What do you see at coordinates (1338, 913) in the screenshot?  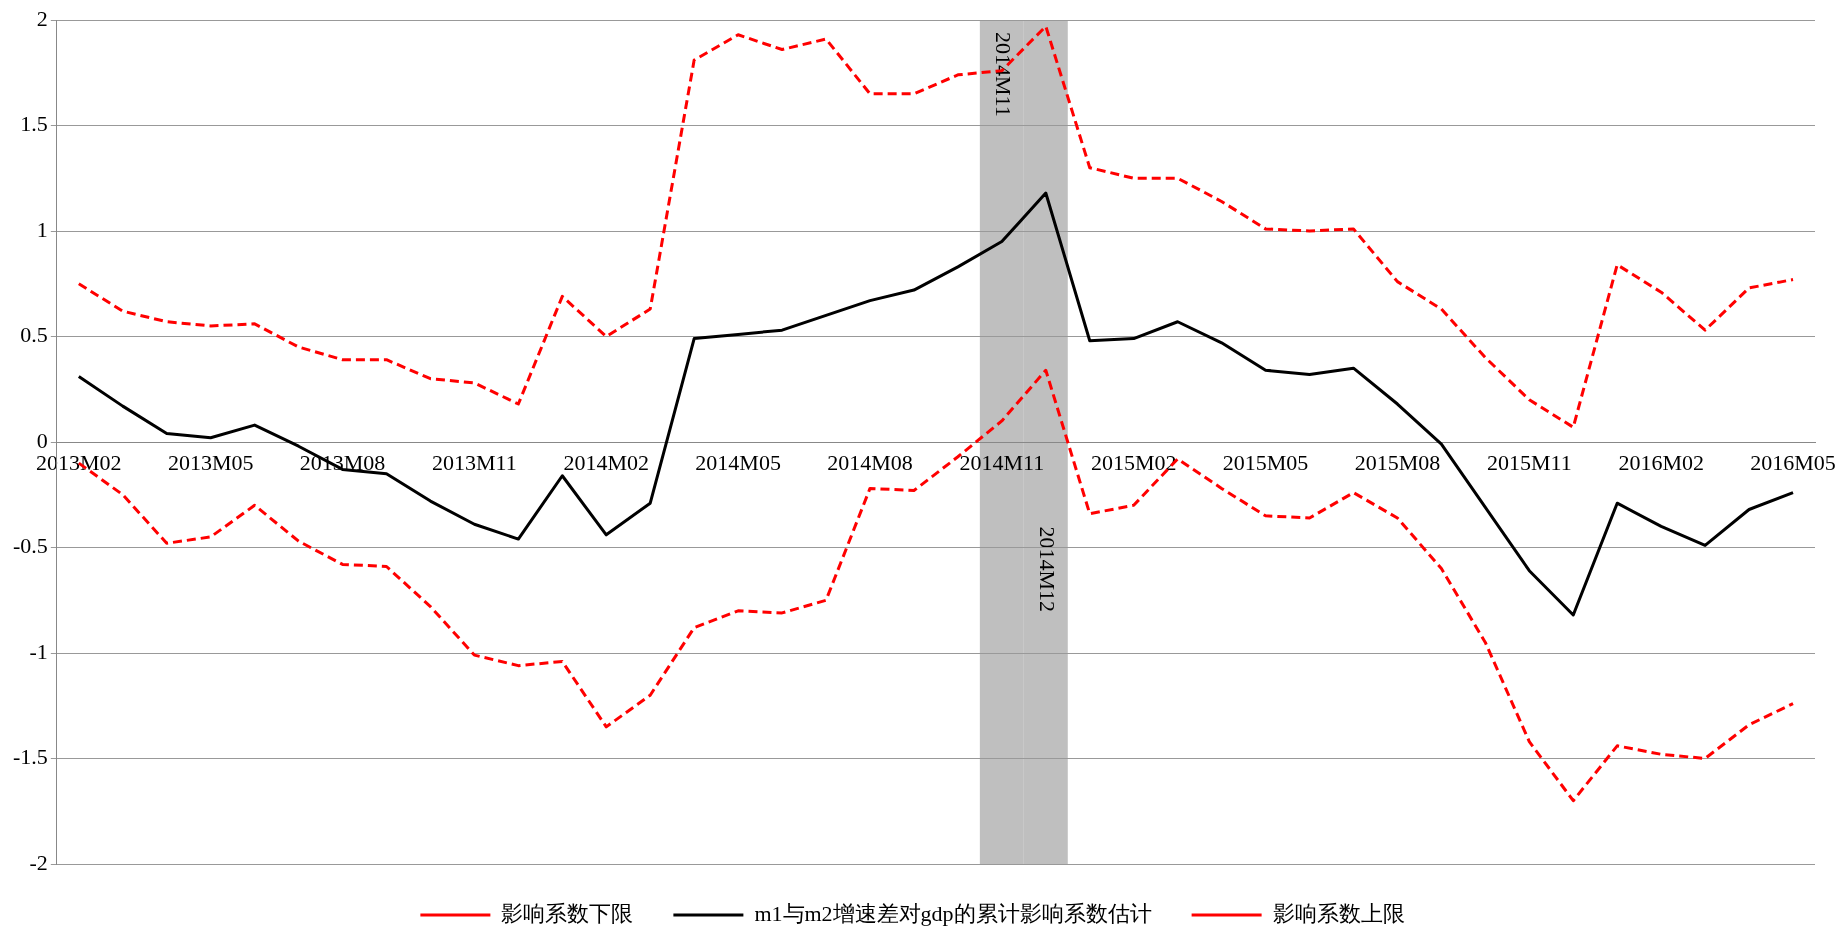 I see `legend-label: 影响系数上限` at bounding box center [1338, 913].